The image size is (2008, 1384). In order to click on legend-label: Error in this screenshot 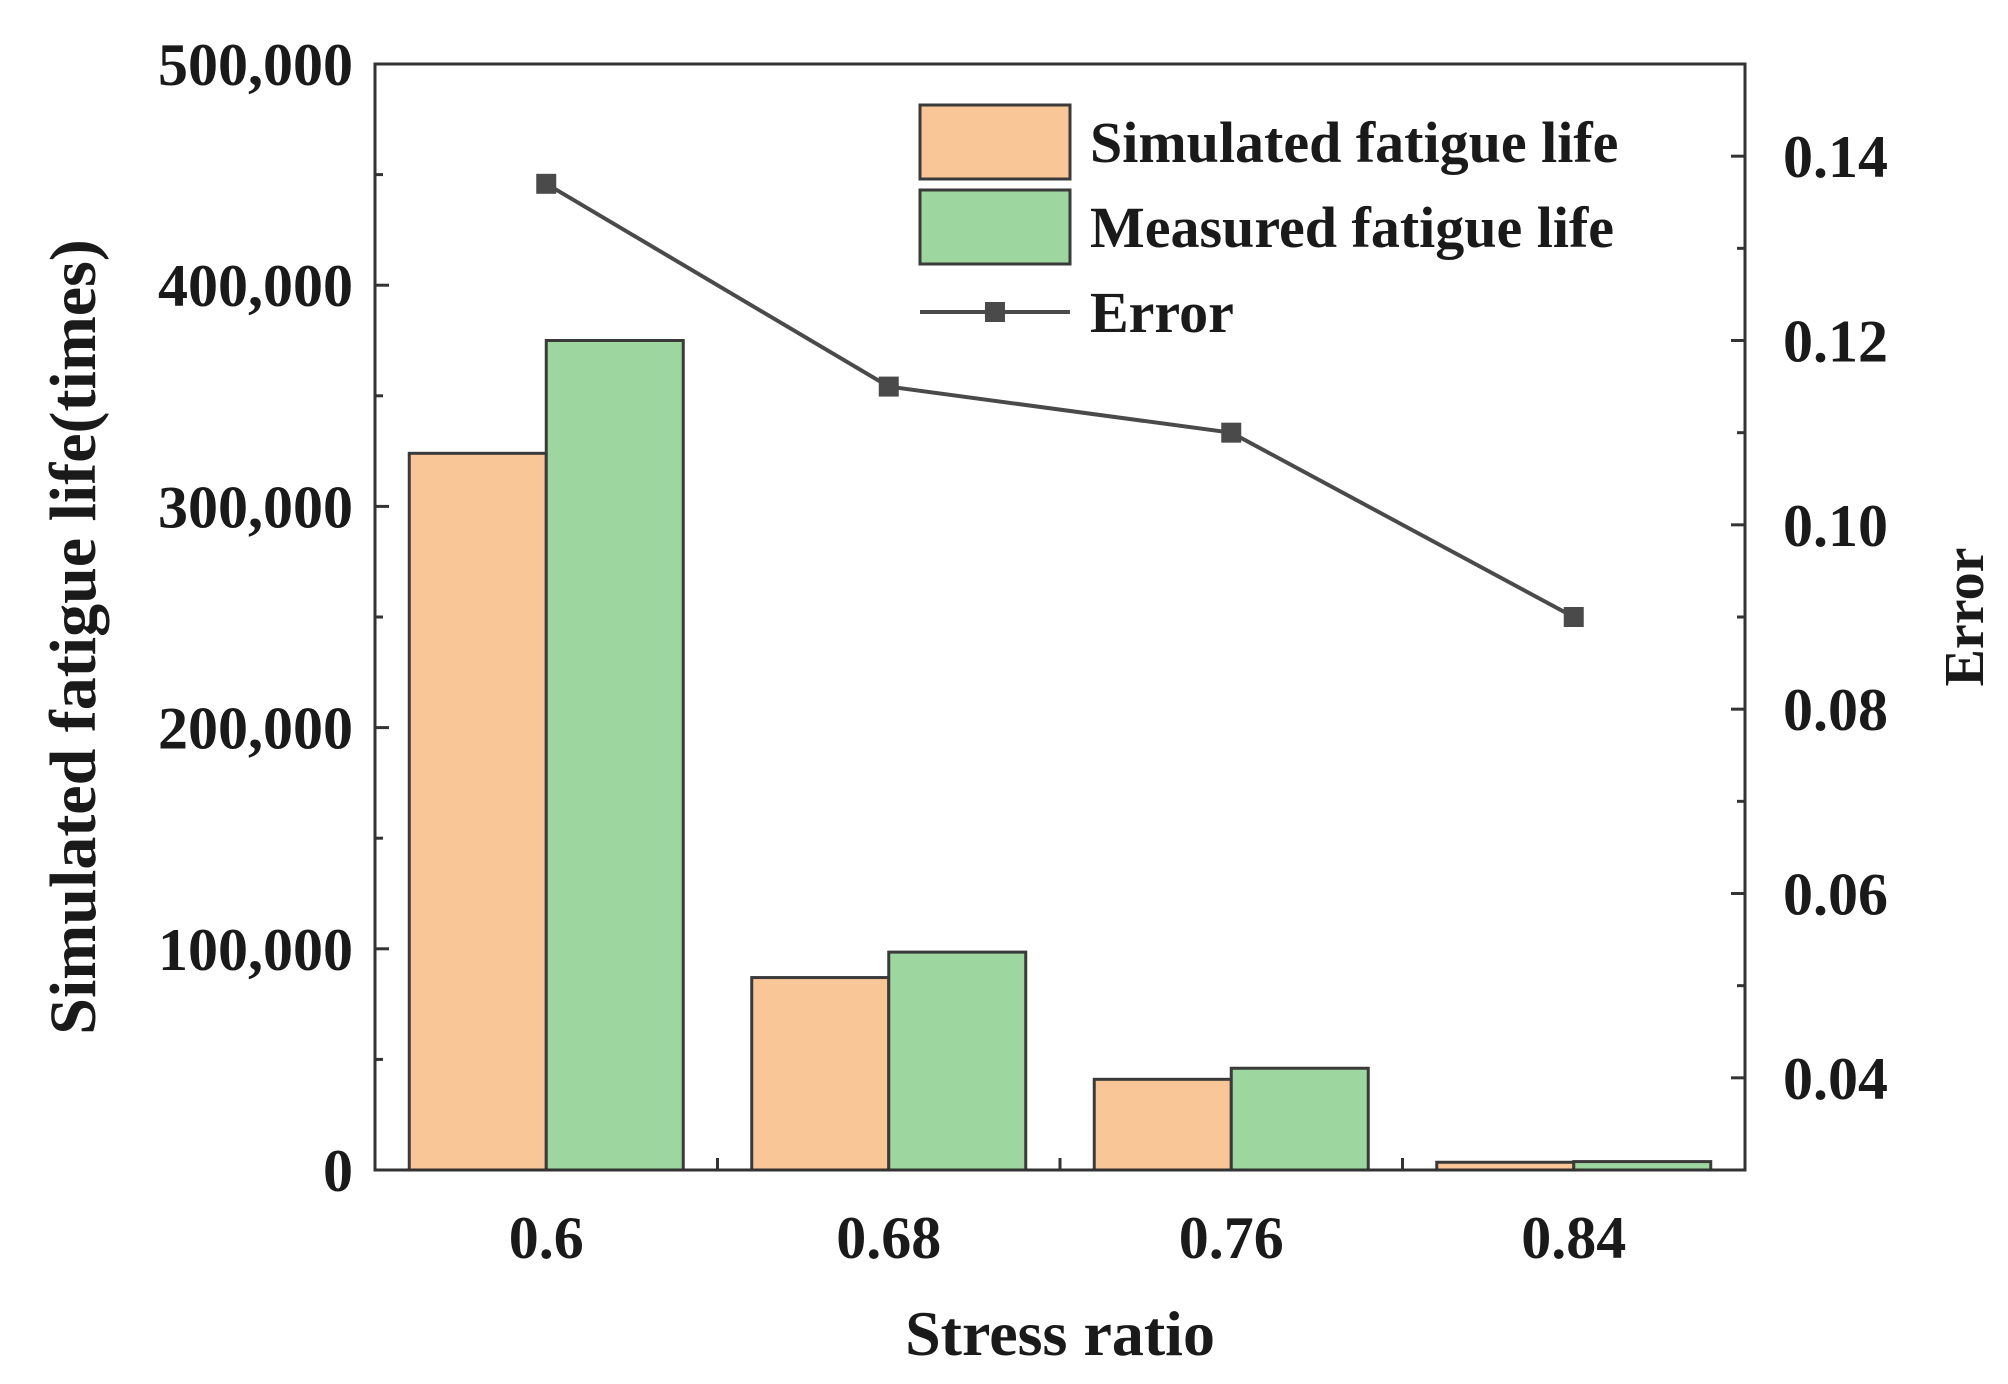, I will do `click(1162, 312)`.